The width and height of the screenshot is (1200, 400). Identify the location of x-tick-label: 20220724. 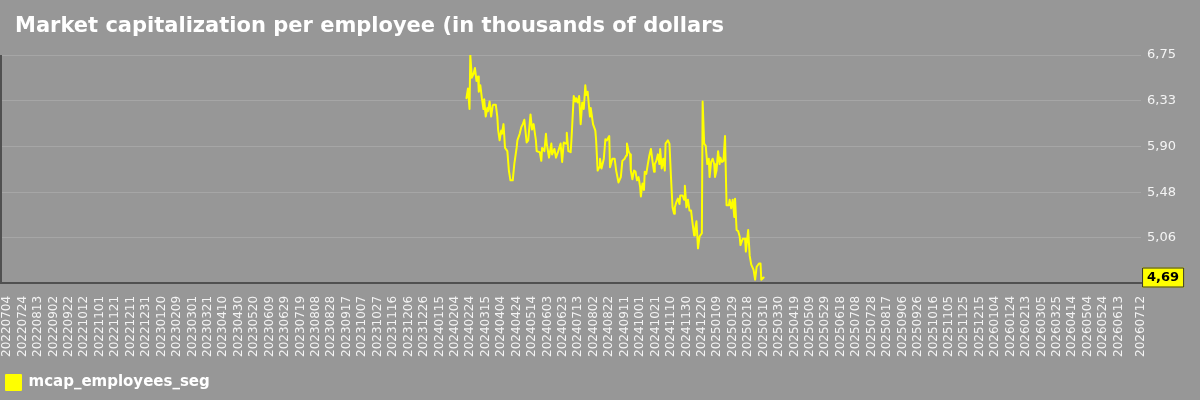
(21, 326).